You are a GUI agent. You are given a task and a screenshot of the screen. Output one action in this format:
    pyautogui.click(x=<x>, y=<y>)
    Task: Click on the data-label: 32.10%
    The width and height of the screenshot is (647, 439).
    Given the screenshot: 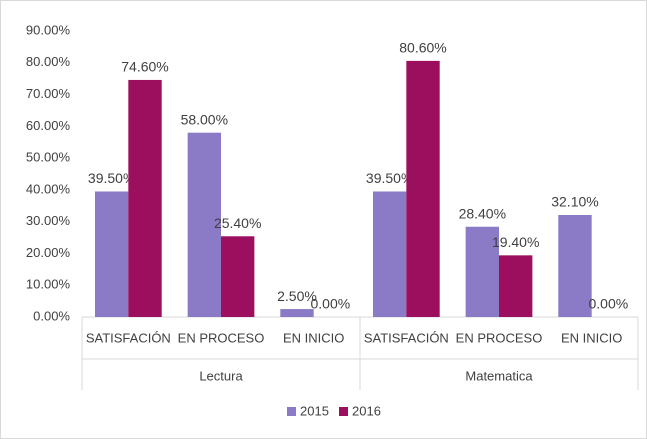 What is the action you would take?
    pyautogui.click(x=574, y=202)
    